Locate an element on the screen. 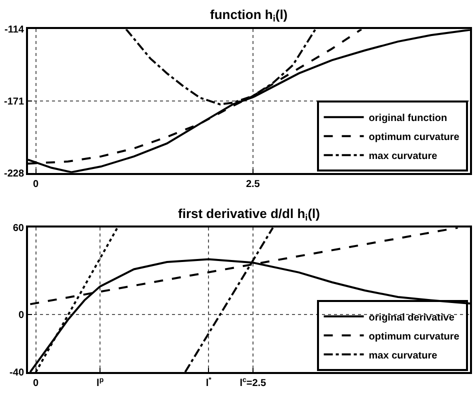 The width and height of the screenshot is (474, 398). y-tick-label: -114 is located at coordinates (14, 30).